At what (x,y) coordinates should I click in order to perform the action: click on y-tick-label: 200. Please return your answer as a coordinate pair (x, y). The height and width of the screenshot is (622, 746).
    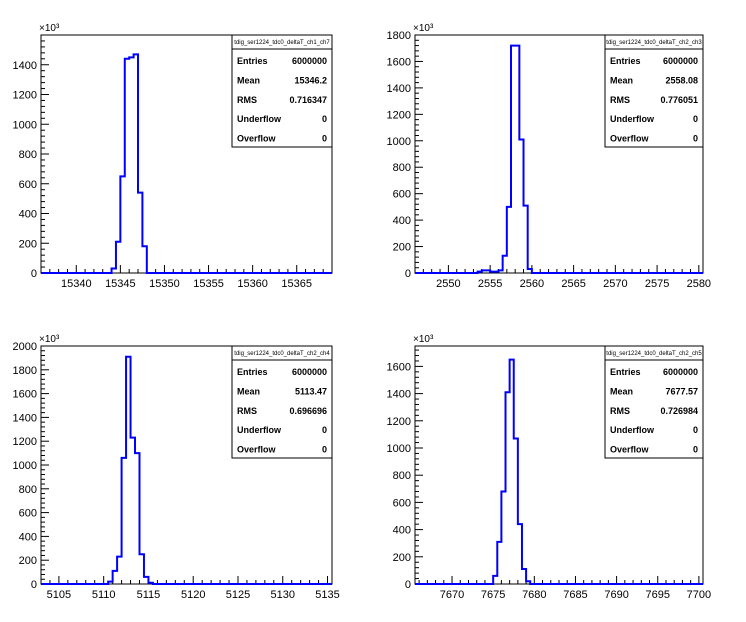
    Looking at the image, I should click on (402, 248).